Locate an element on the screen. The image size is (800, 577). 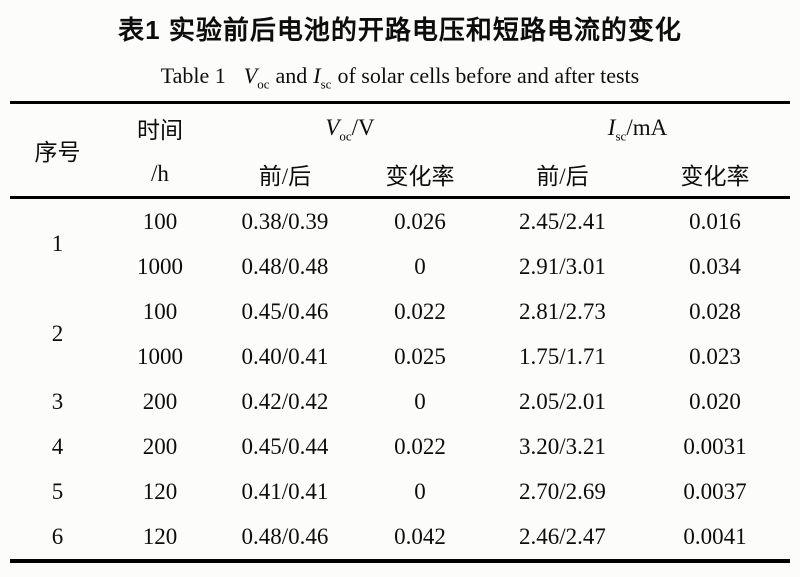
serial-cell: 2 is located at coordinates (57, 333).